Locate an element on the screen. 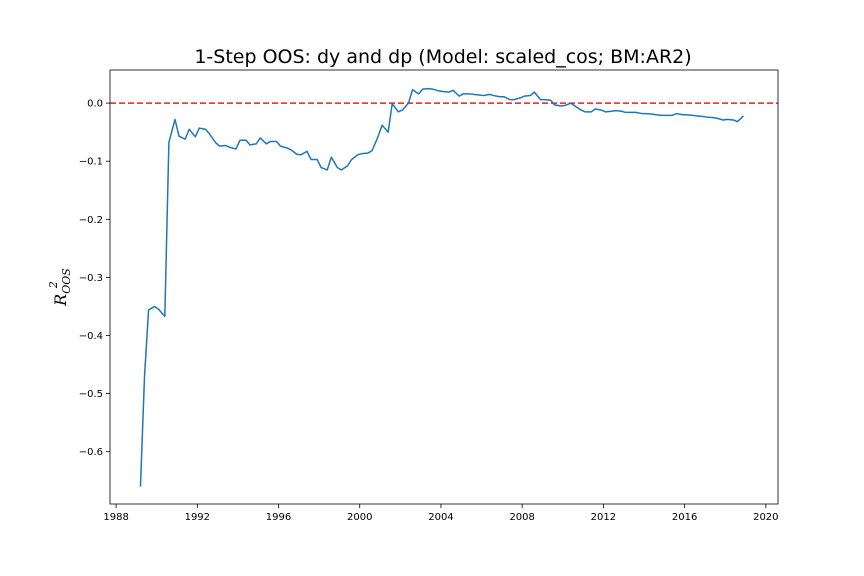  x-tick-label: 2004 is located at coordinates (440, 517).